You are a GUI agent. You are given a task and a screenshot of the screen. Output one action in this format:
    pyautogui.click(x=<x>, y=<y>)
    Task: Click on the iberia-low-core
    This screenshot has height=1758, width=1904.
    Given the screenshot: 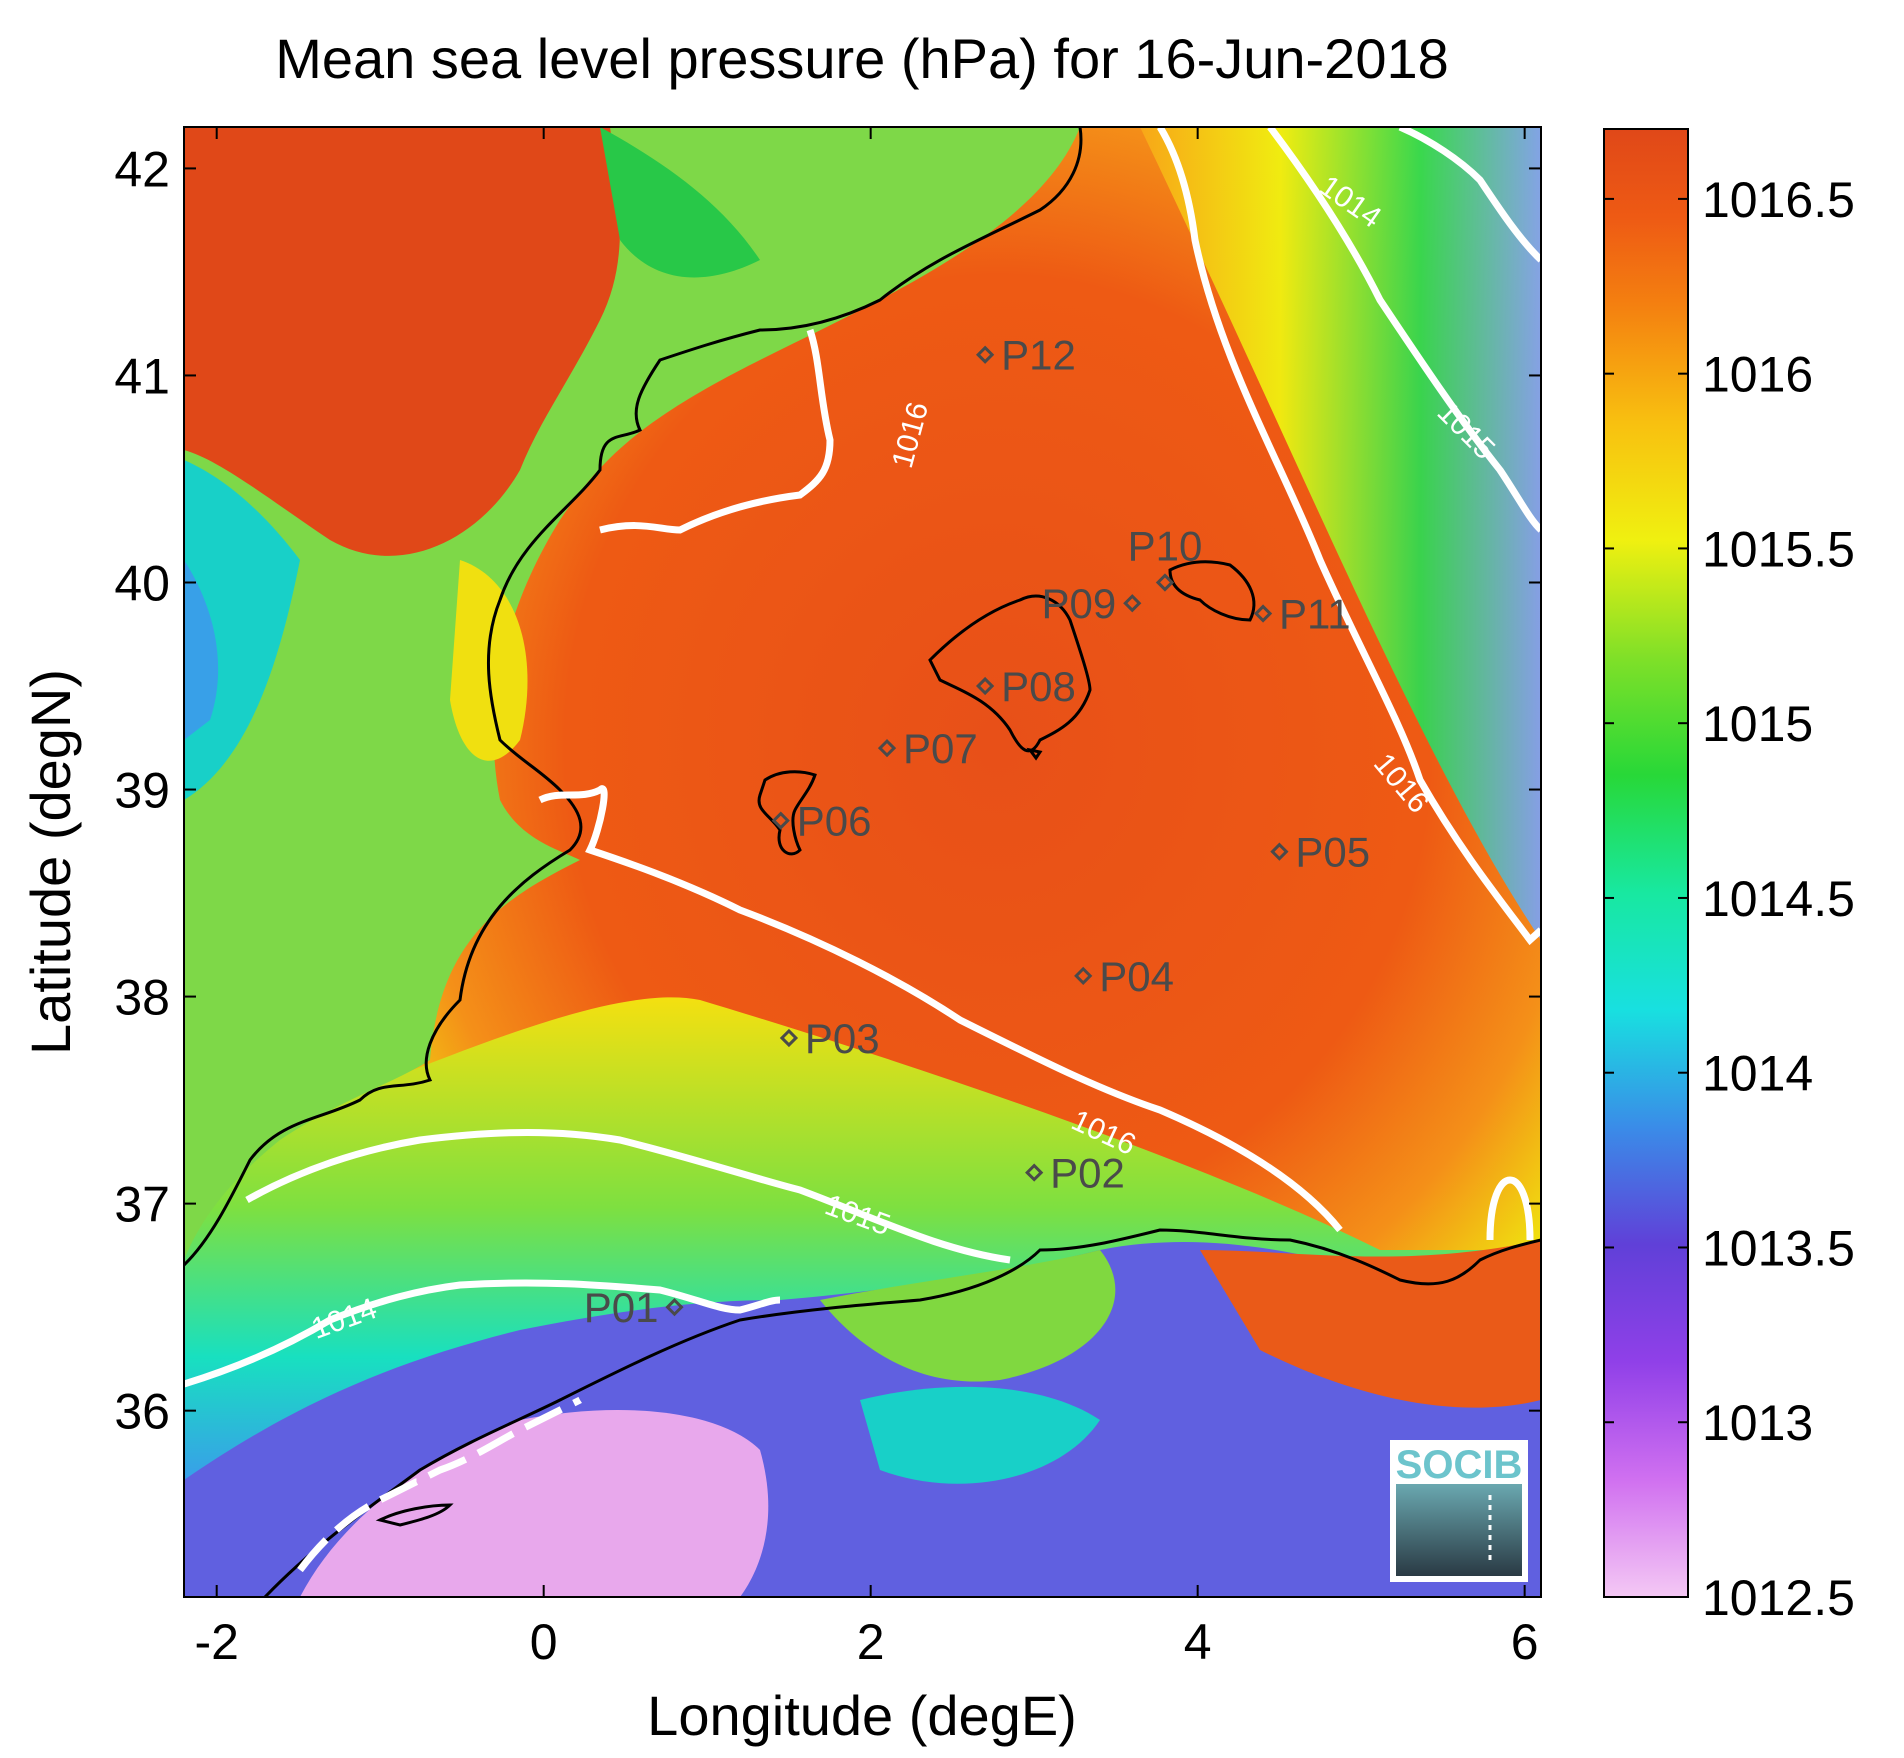 What is the action you would take?
    pyautogui.click(x=201, y=650)
    